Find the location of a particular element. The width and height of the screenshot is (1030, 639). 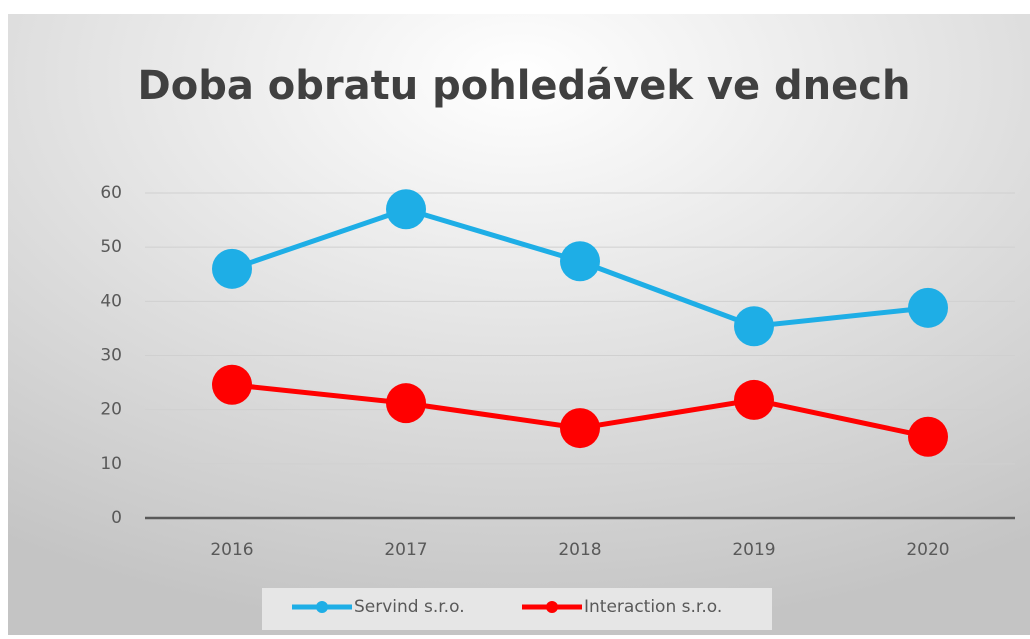

x-tick-label: 2020 is located at coordinates (927, 550).